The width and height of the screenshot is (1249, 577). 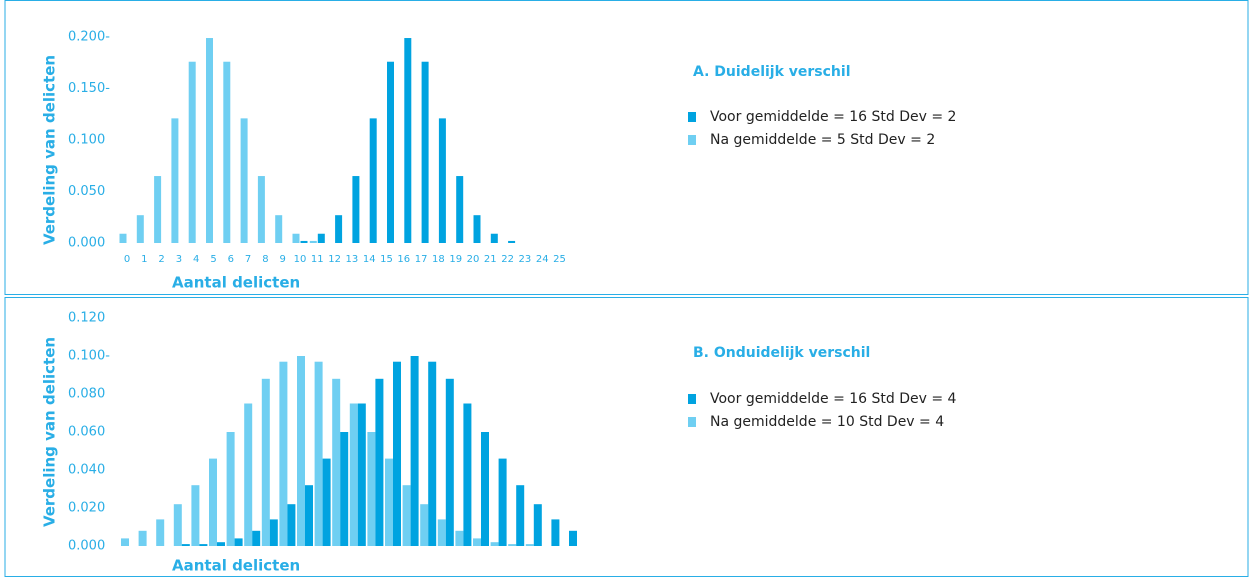 What do you see at coordinates (283, 259) in the screenshot?
I see `x-tick-label: 9` at bounding box center [283, 259].